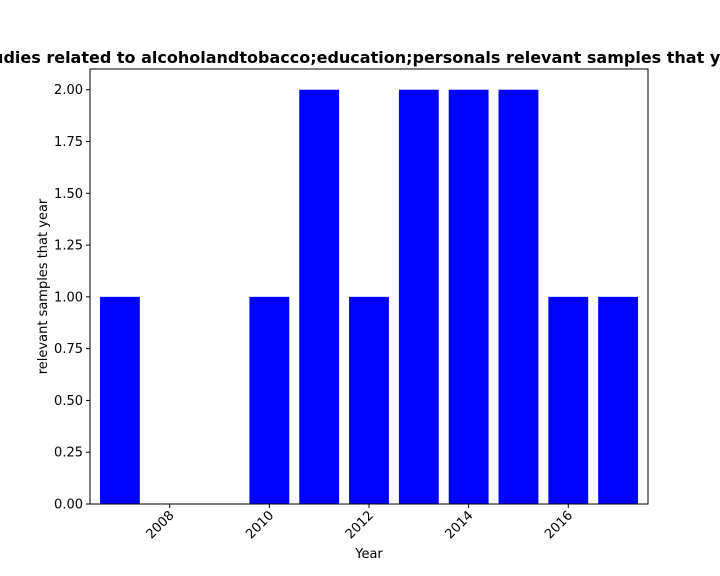 The height and width of the screenshot is (576, 720). Describe the element at coordinates (119, 400) in the screenshot. I see `bar-2007` at that location.